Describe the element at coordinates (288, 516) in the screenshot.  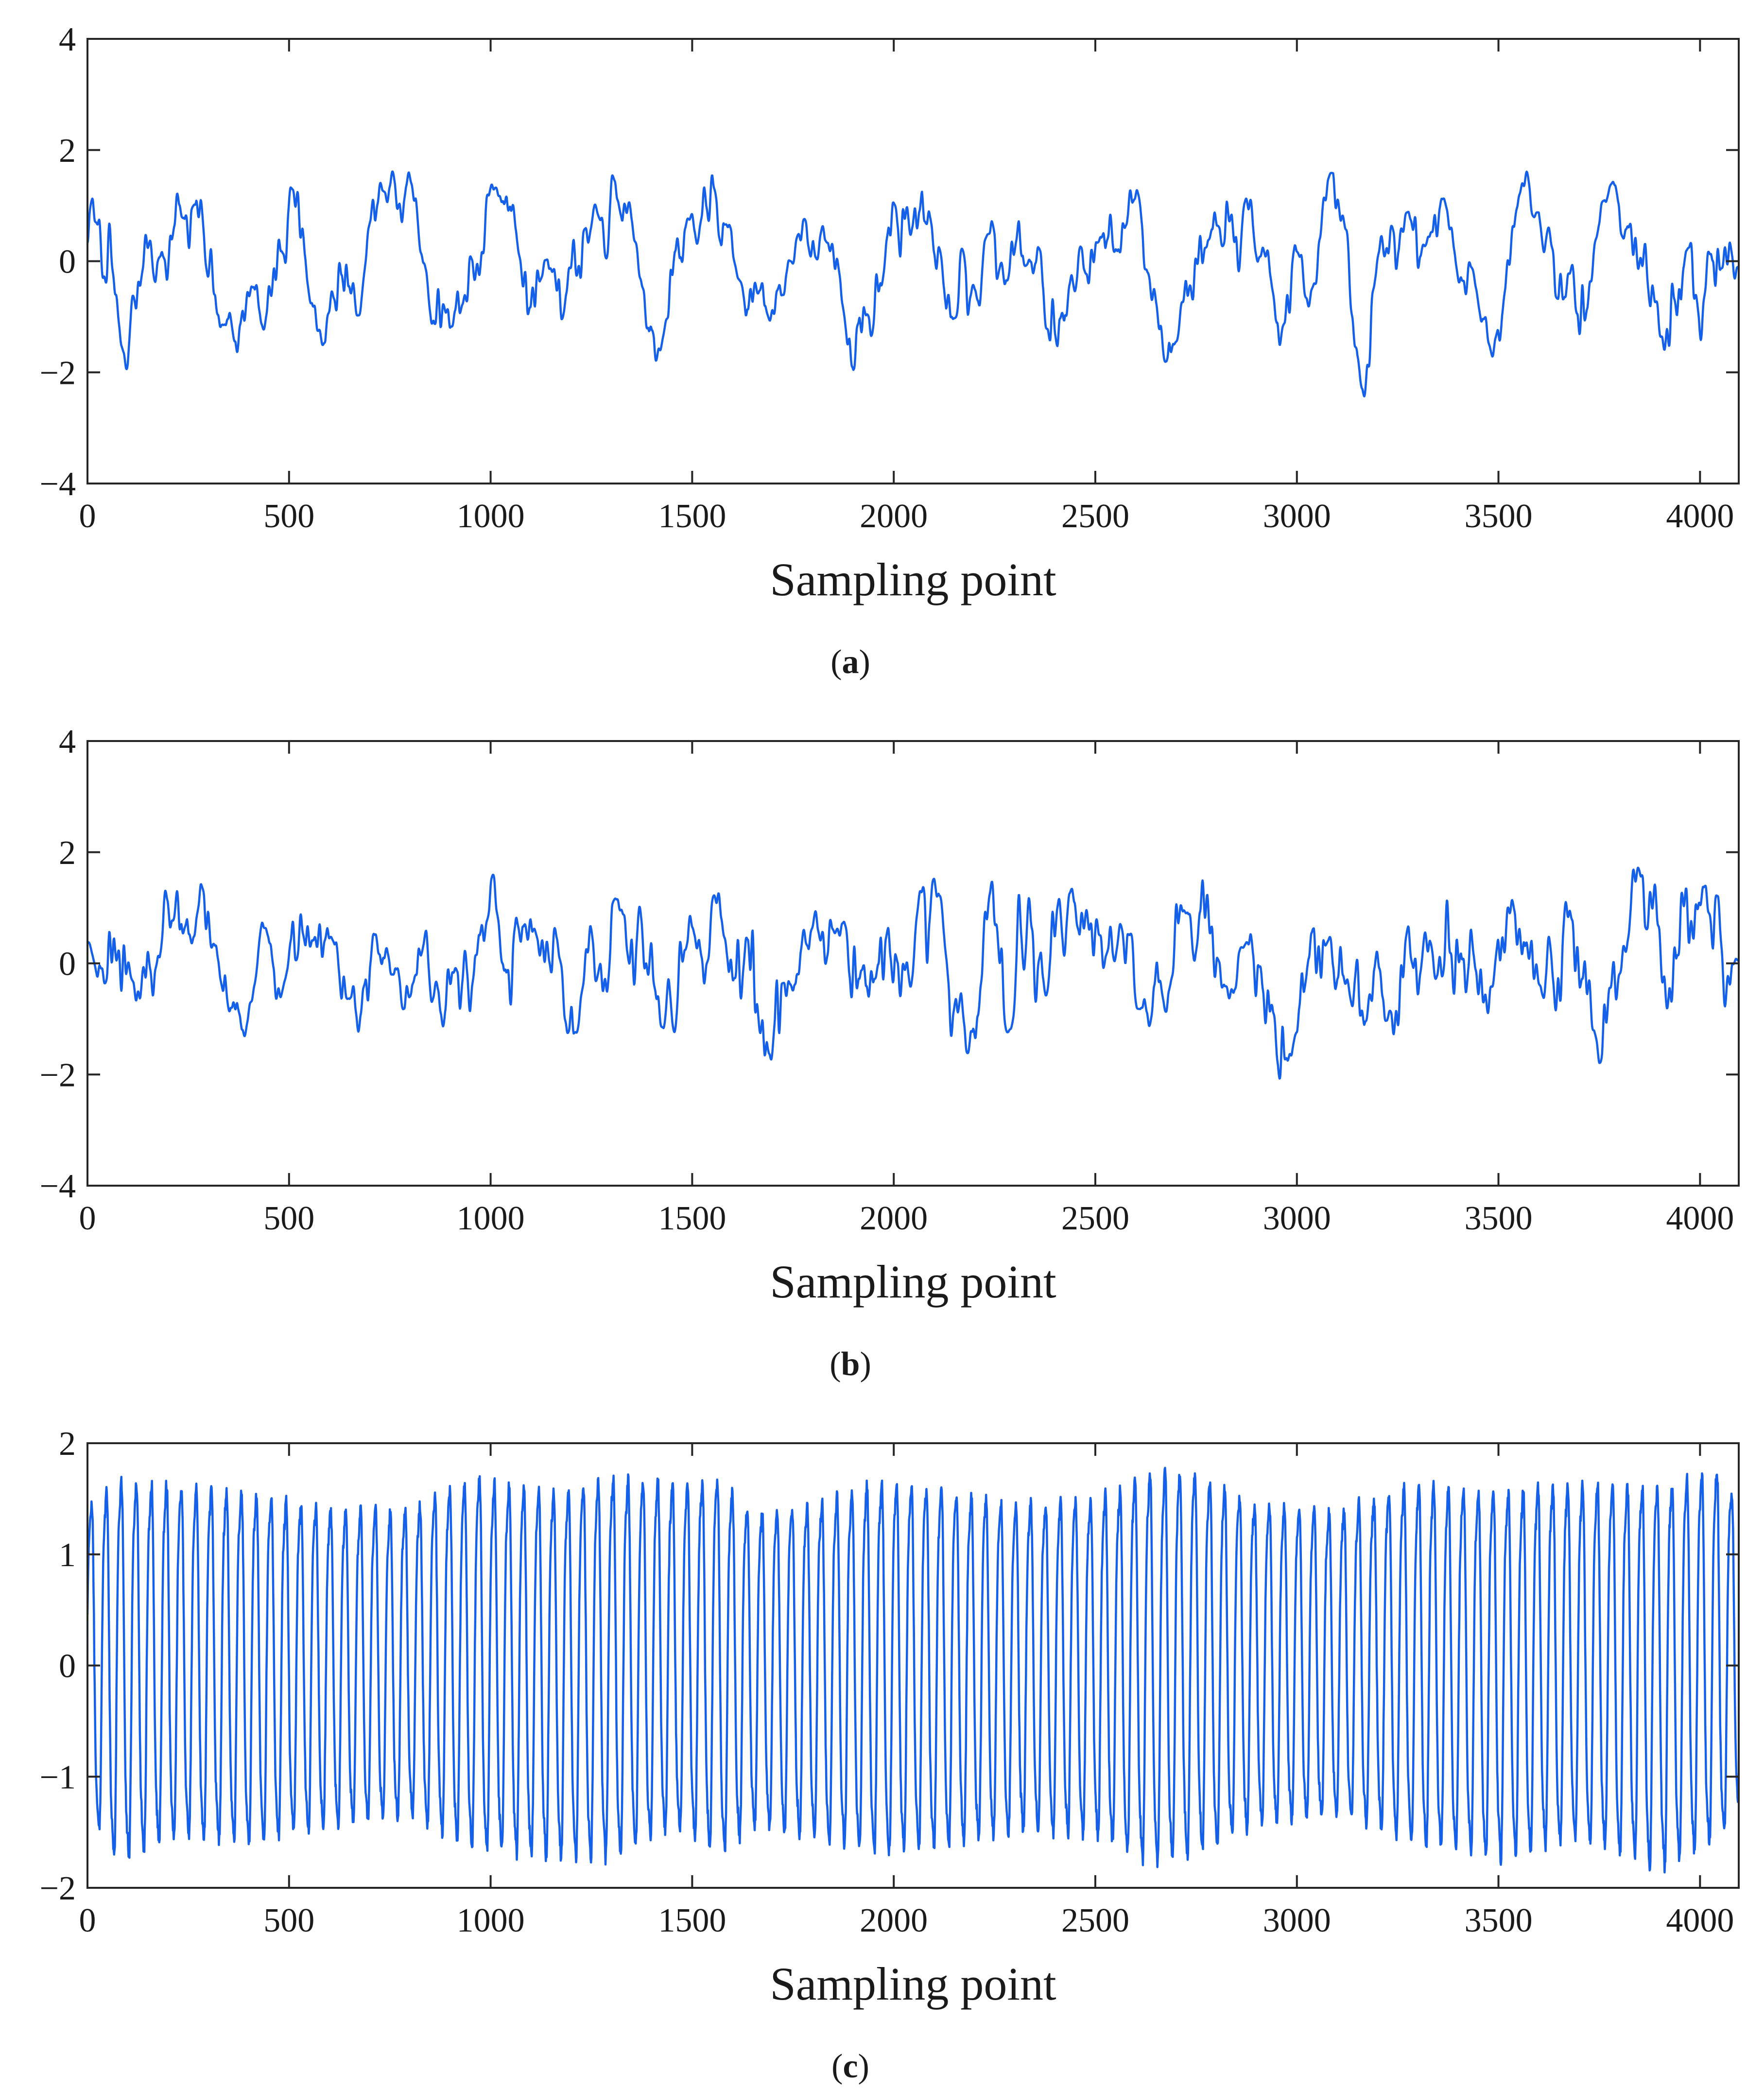
I see `panel-a-x-tick-label: 500` at that location.